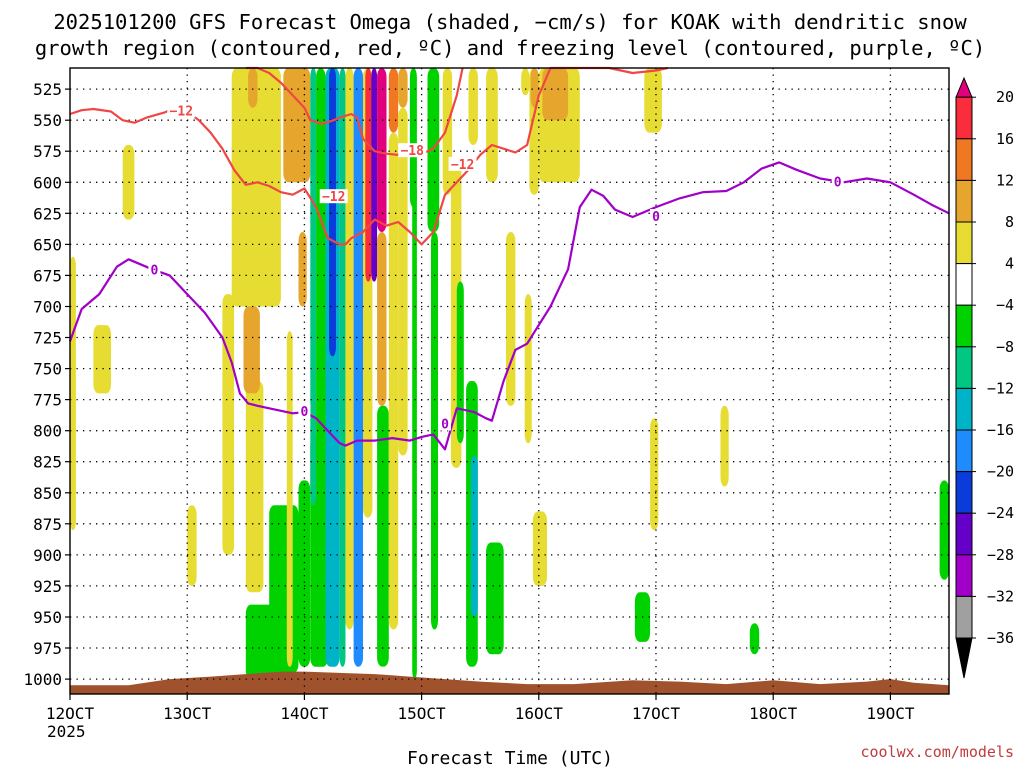 This screenshot has height=768, width=1024. I want to click on y-tick-label: 800, so click(47, 431).